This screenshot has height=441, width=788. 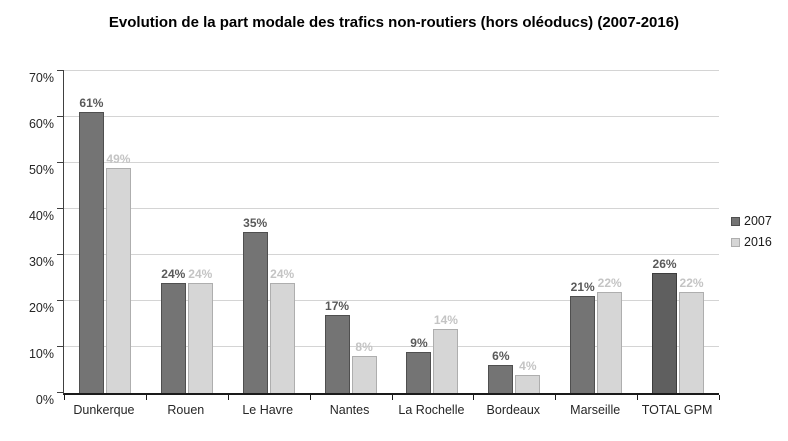 What do you see at coordinates (186, 410) in the screenshot?
I see `x-axis-label: Rouen` at bounding box center [186, 410].